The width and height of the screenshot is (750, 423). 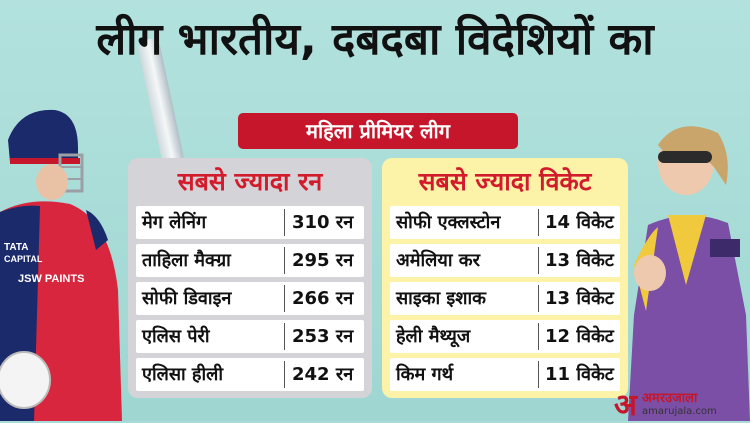 What do you see at coordinates (23, 259) in the screenshot?
I see `jersey-sponsor-2: CAPITAL` at bounding box center [23, 259].